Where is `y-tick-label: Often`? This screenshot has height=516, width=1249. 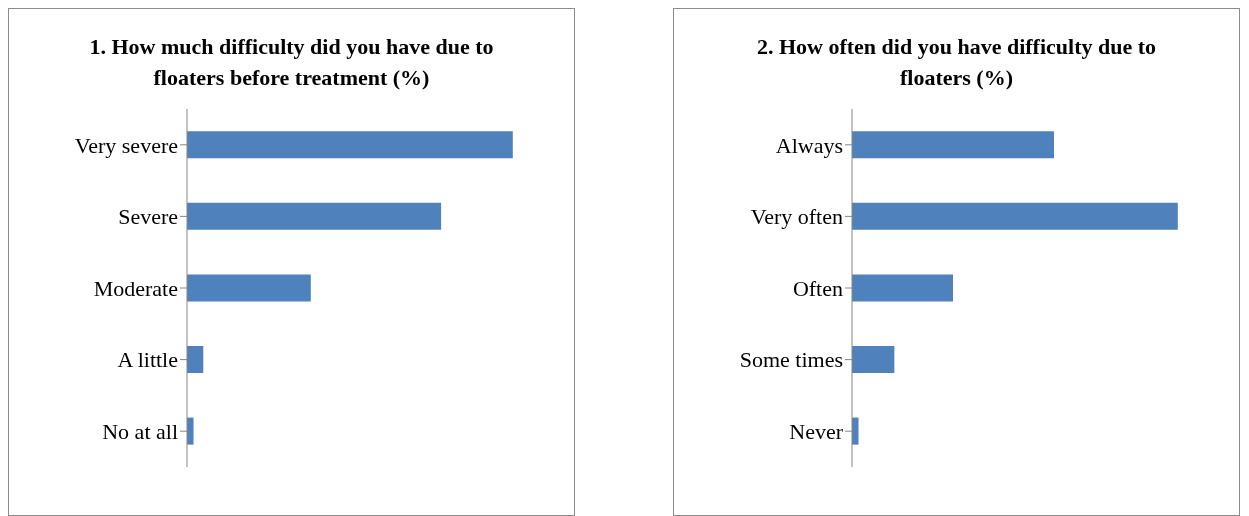 y-tick-label: Often is located at coordinates (817, 288).